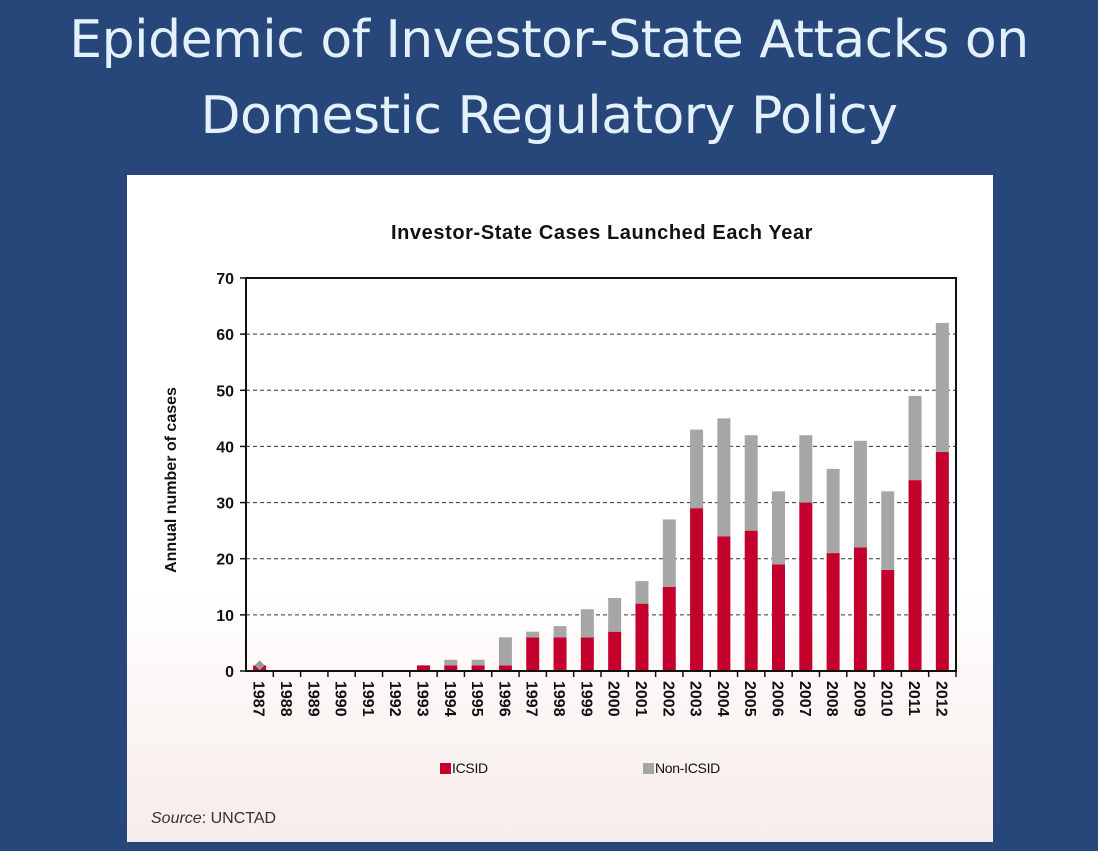  Describe the element at coordinates (340, 699) in the screenshot. I see `x-tick-label: 1990` at that location.